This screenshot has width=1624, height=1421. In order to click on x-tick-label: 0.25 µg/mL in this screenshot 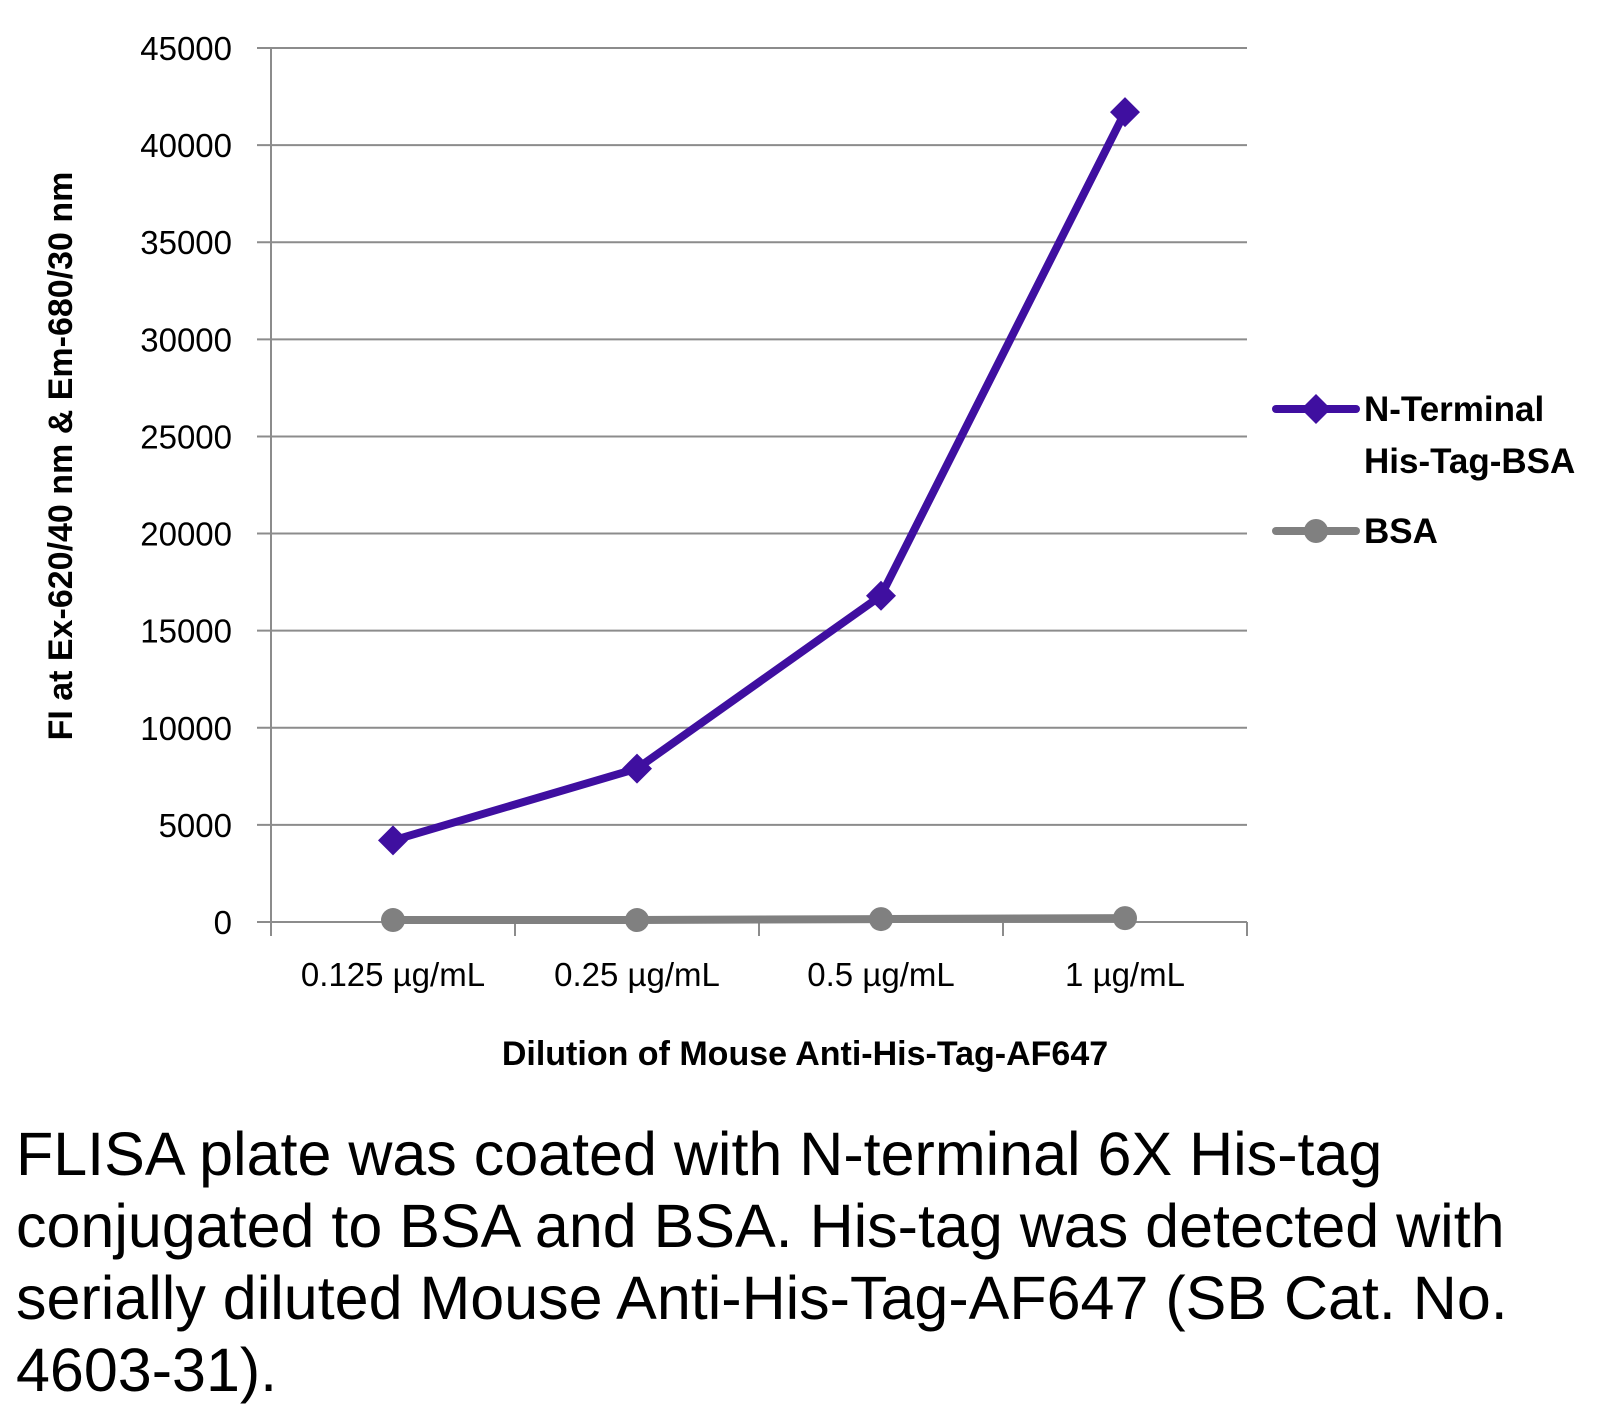, I will do `click(637, 974)`.